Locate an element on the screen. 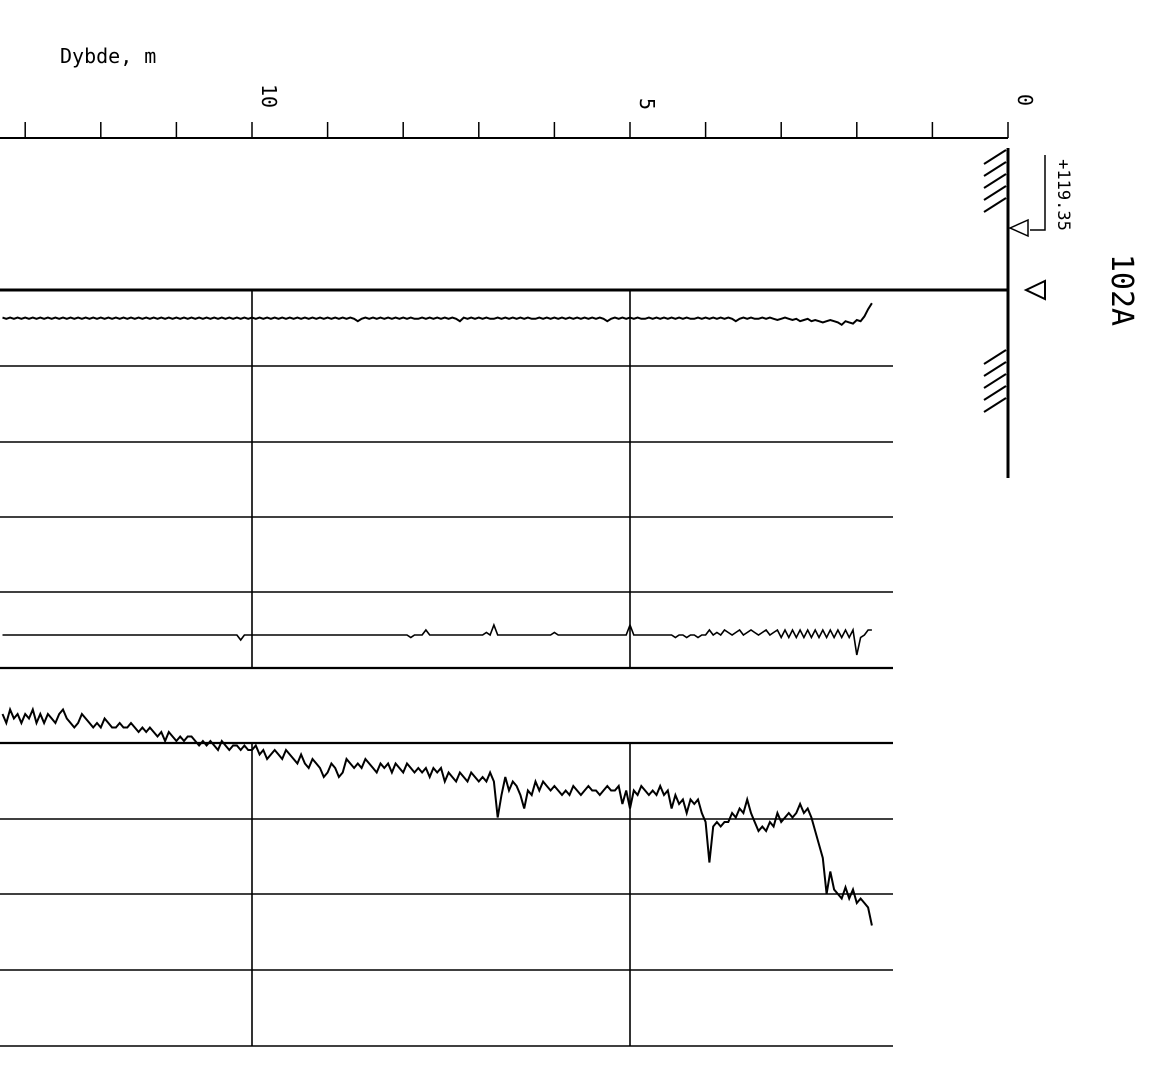 The image size is (1169, 1087). depth-axis-label: Dybde, m is located at coordinates (108, 56).